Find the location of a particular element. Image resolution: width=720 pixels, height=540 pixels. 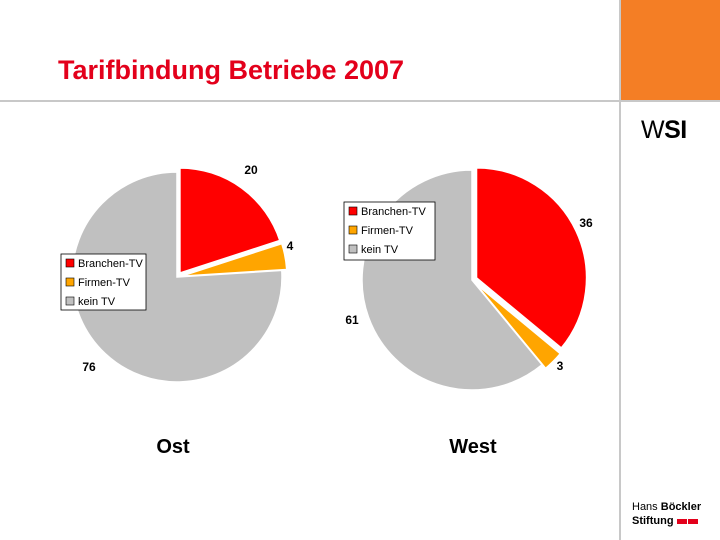

legend-swatch-ost-kein-tv is located at coordinates (70, 301).